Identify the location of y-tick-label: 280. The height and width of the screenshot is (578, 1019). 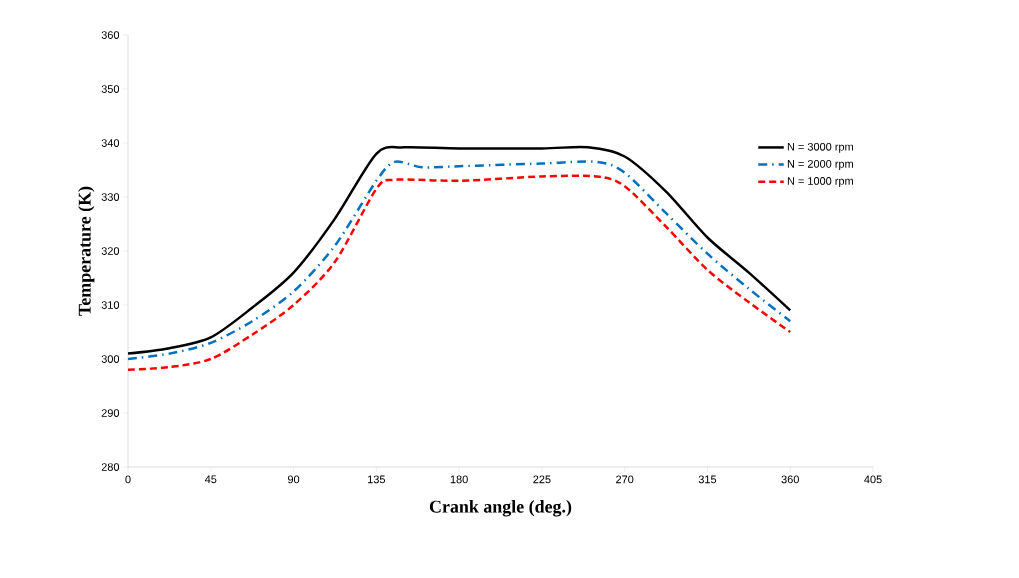
(110, 467).